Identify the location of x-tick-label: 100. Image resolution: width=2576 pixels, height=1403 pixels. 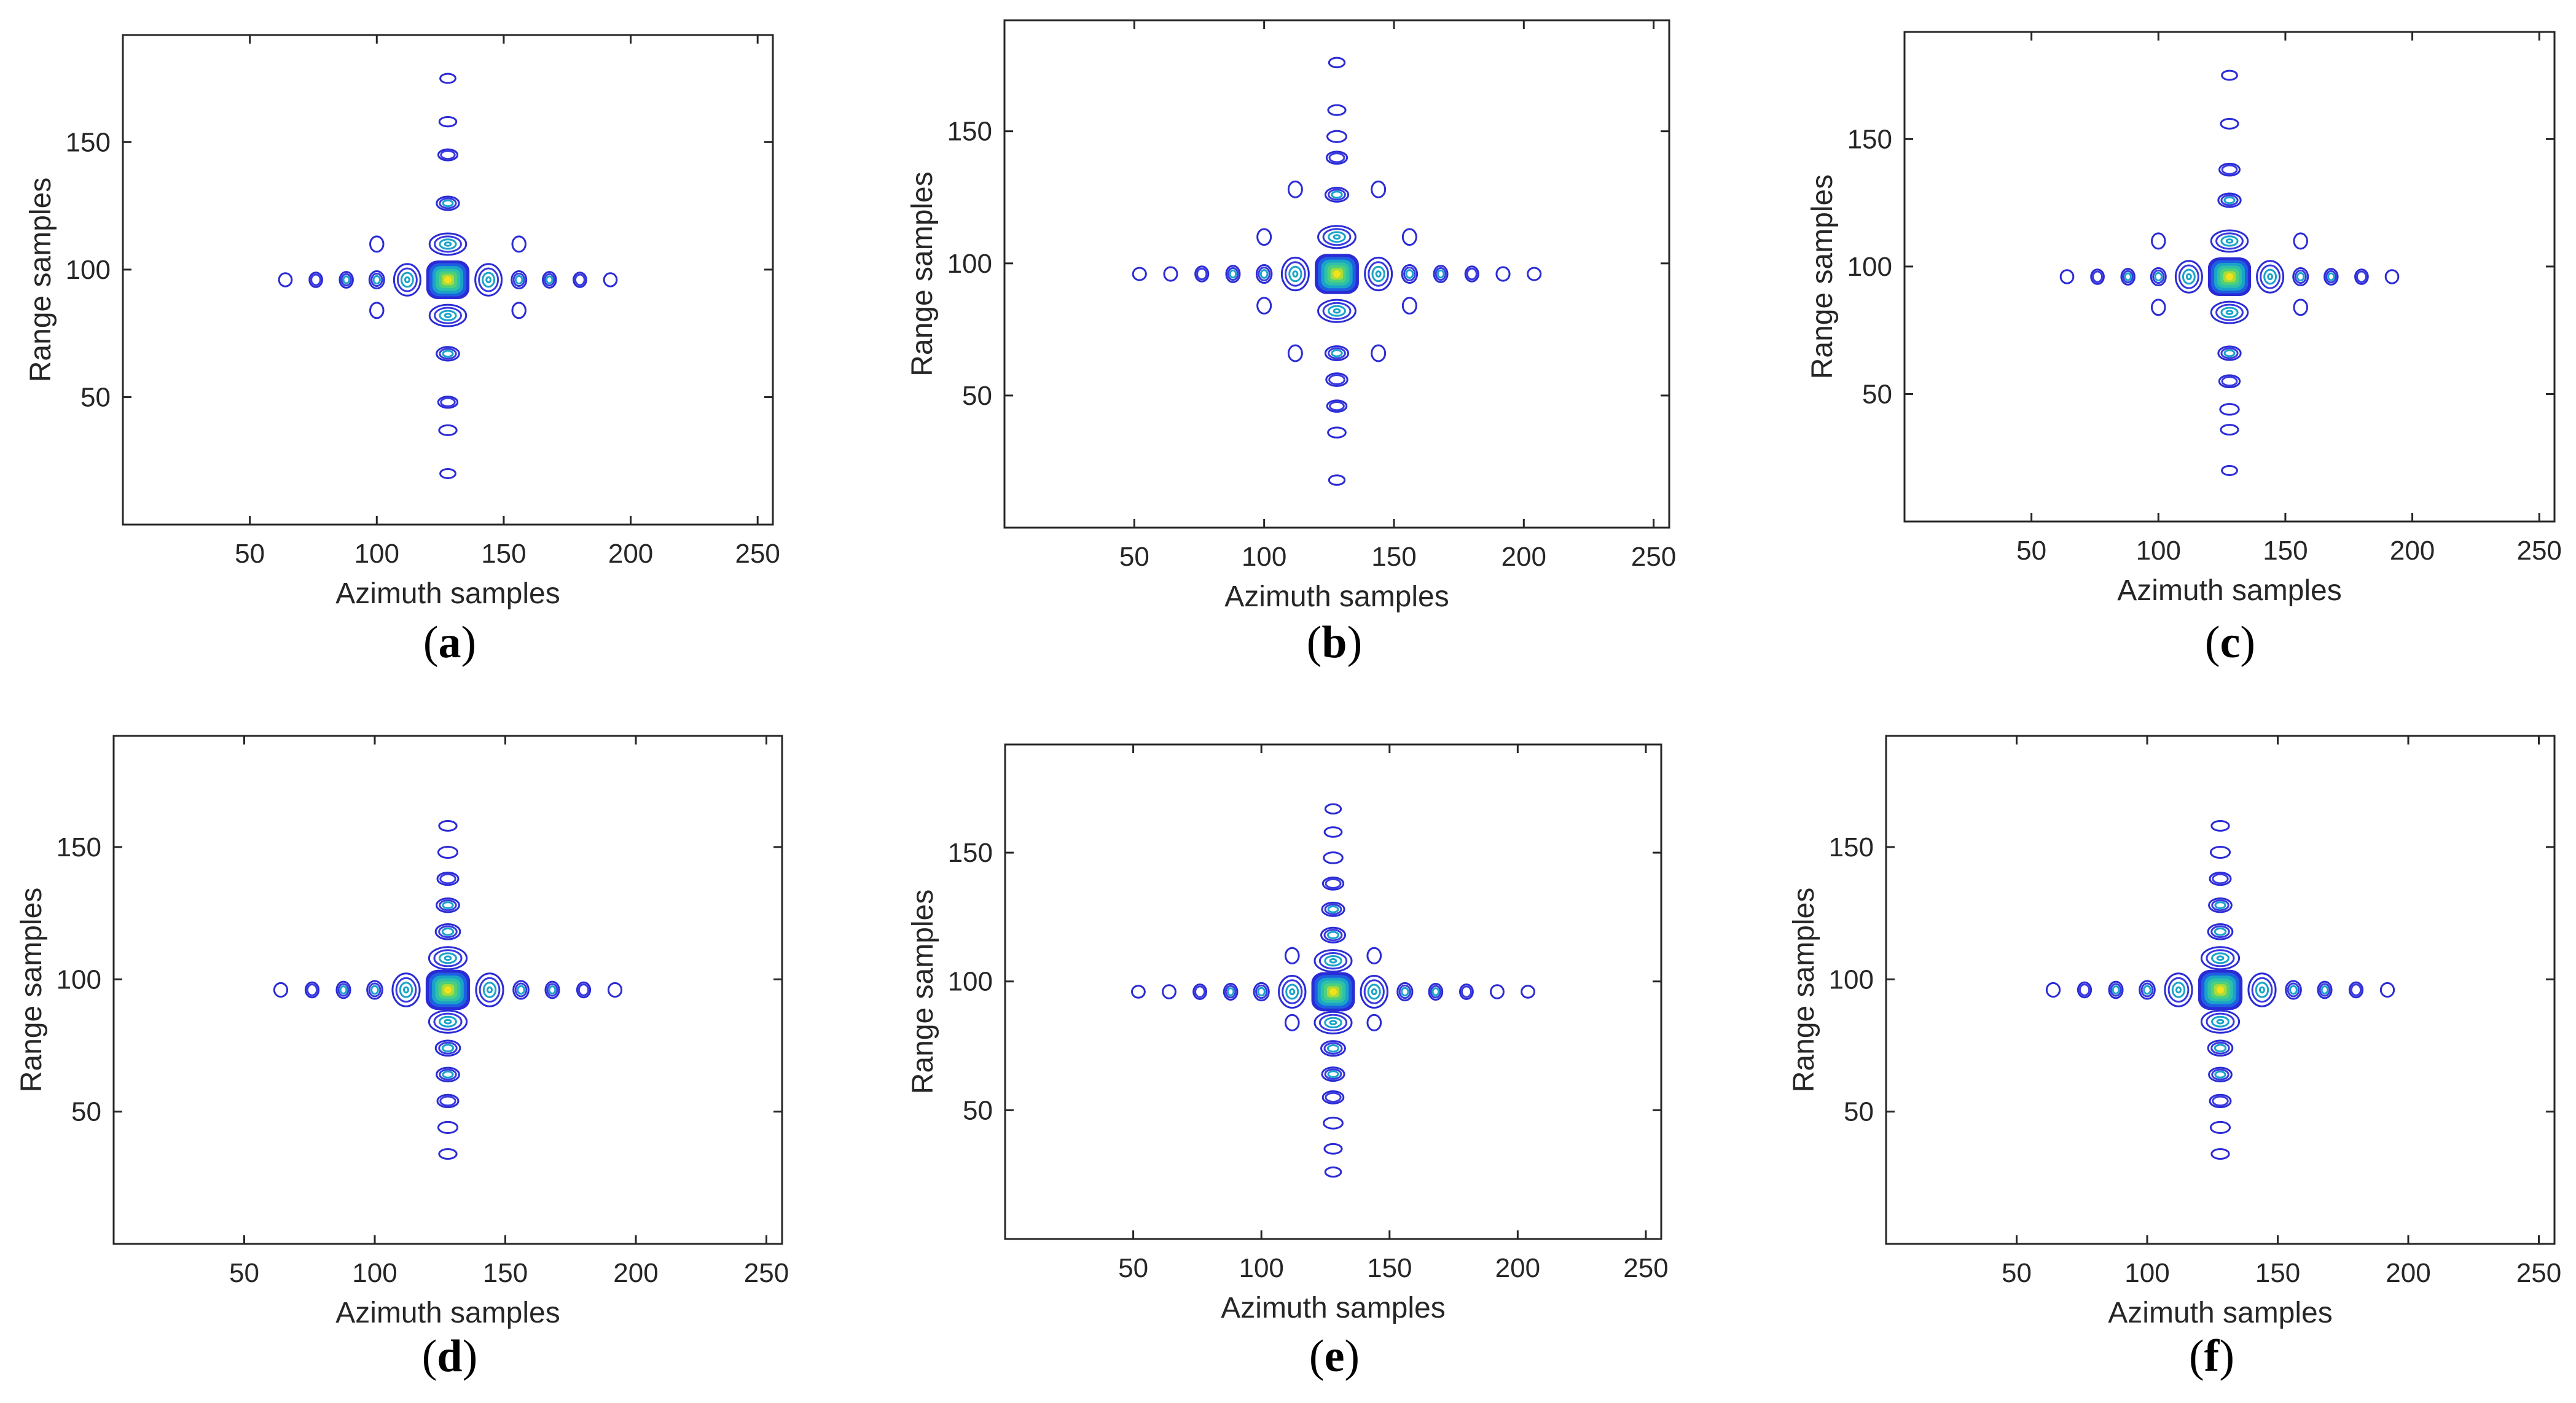
(2158, 551).